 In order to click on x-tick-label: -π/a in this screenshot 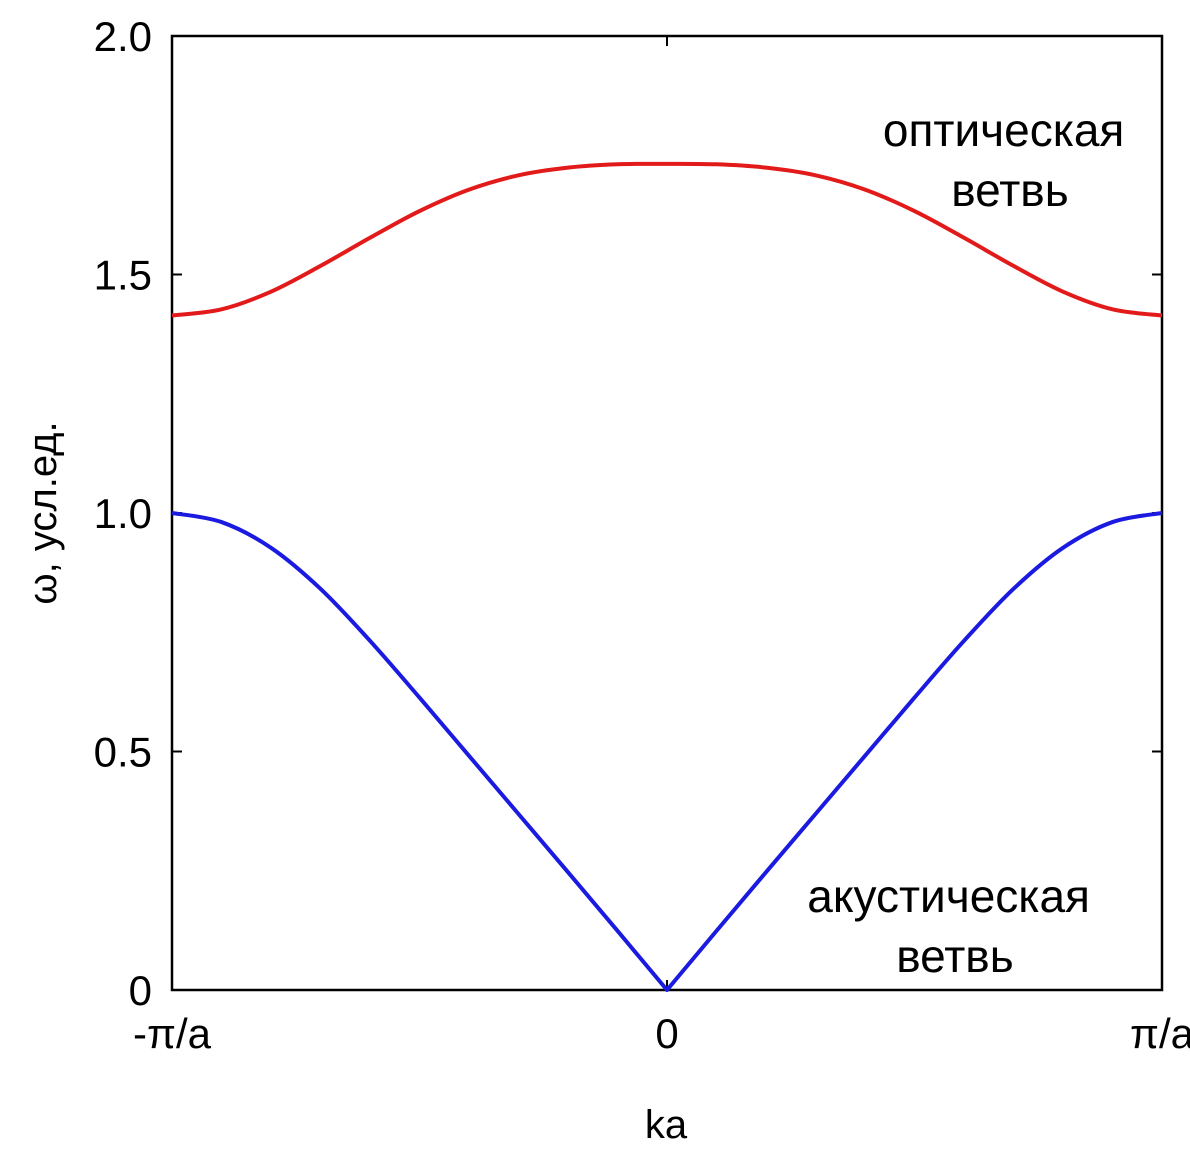, I will do `click(172, 1033)`.